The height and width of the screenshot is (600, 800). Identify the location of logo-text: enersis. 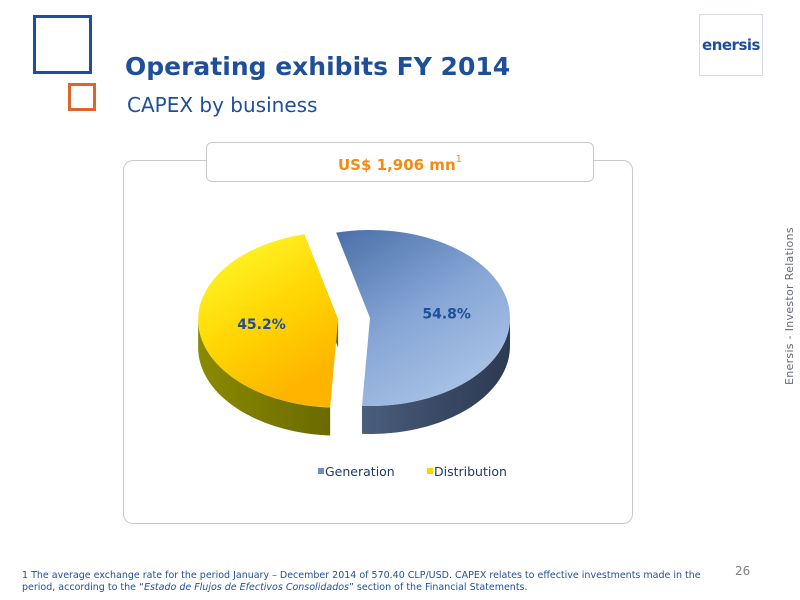
(731, 45).